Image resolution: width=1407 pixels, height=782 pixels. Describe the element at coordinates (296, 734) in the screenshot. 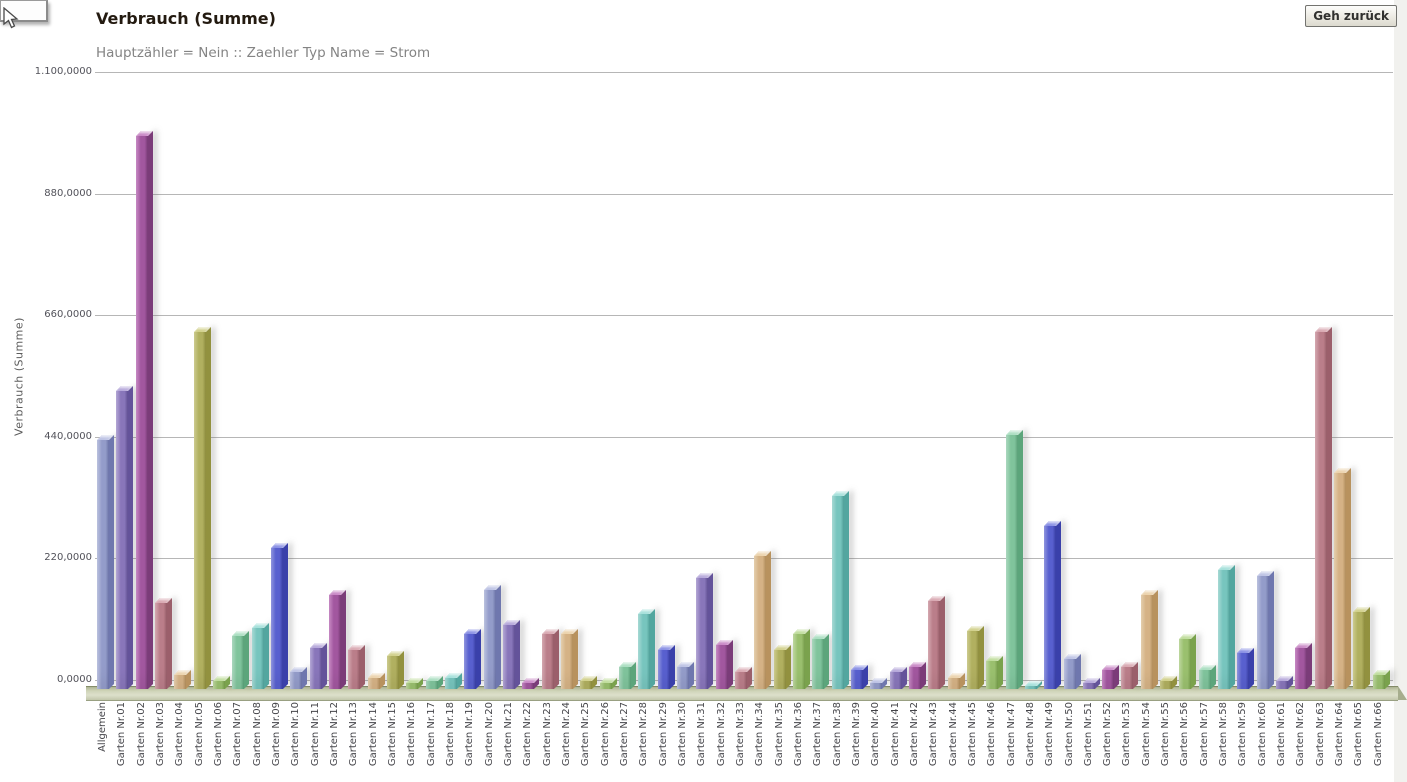

I see `x-tick-label-garten-nr-10: Garten Nr.10` at that location.